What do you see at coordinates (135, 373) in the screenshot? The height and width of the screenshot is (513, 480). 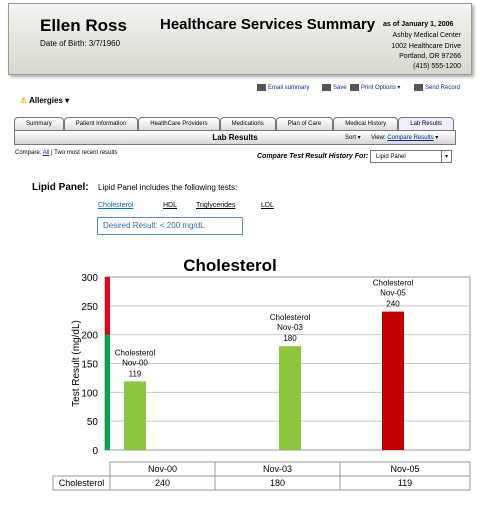 I see `data-label: 119` at bounding box center [135, 373].